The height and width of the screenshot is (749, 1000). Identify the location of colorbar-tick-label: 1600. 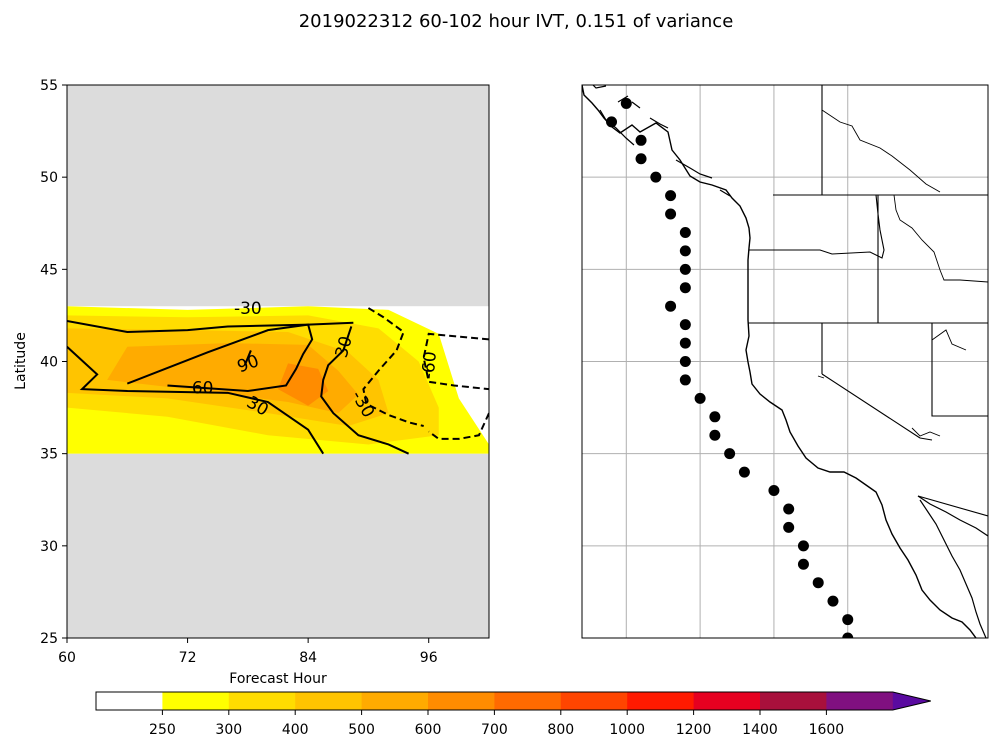
(827, 730).